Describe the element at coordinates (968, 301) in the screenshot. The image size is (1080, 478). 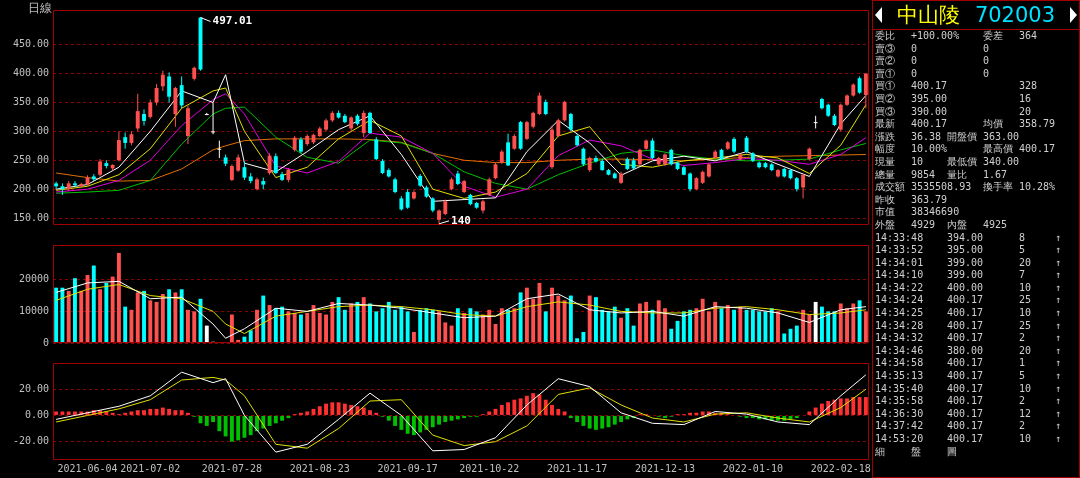
I see `text: 14:34:24 400.17 25 ↑` at that location.